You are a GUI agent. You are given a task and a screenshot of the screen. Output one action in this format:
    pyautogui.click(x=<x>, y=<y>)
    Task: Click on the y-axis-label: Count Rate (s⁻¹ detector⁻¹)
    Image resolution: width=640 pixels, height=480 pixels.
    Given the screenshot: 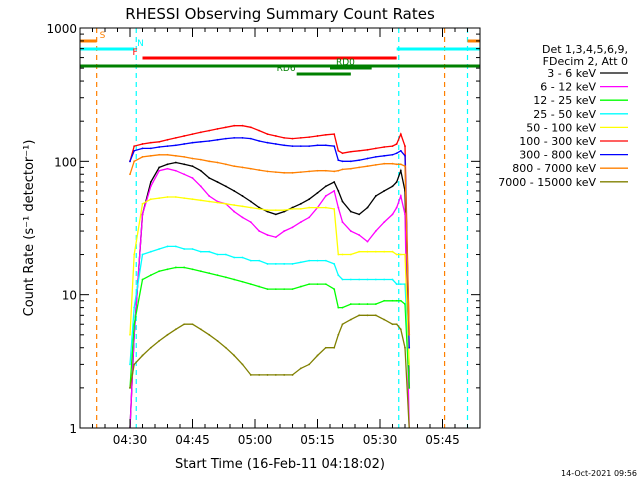 What is the action you would take?
    pyautogui.click(x=29, y=228)
    